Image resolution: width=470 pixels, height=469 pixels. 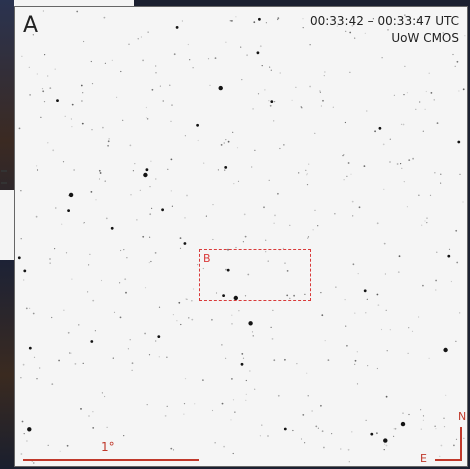 What do you see at coordinates (4, 171) in the screenshot?
I see `edge-tick` at bounding box center [4, 171].